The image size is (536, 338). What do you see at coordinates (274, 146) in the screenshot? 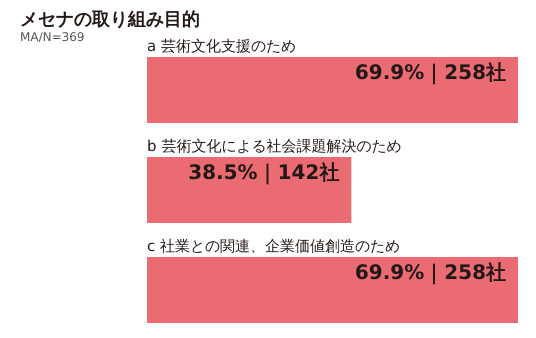
I see `y-tick-label: b 芸術文化による社会課題解決のため` at bounding box center [274, 146].